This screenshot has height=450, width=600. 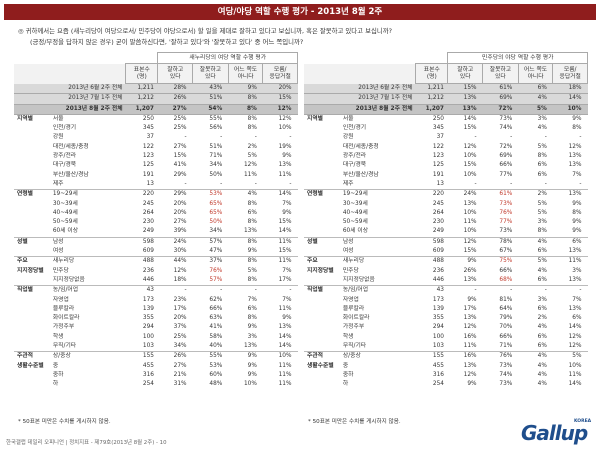 What do you see at coordinates (438, 327) in the screenshot?
I see `sample-size: 294` at bounding box center [438, 327].